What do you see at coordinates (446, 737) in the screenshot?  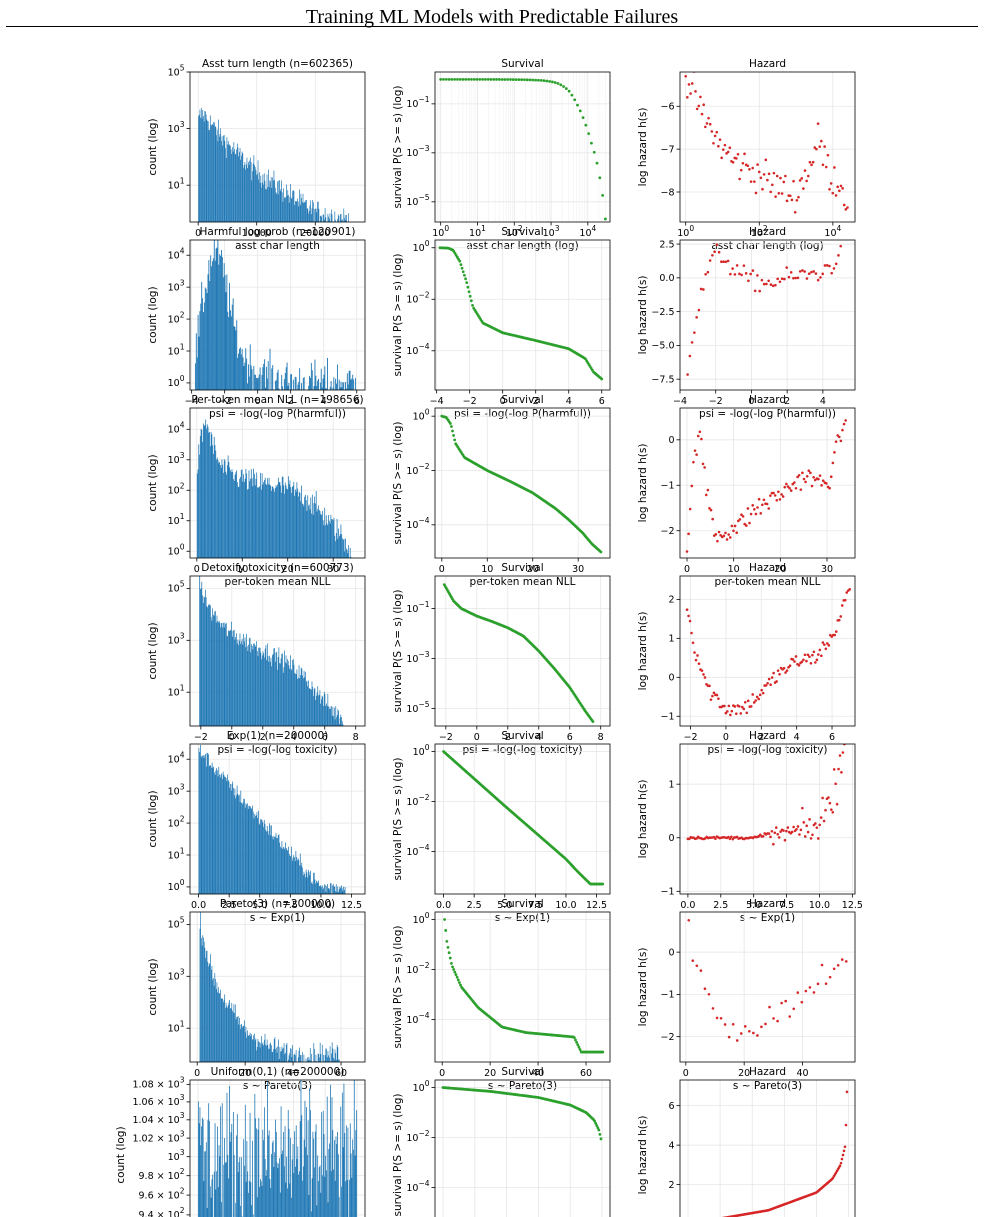 I see `x-tick-label: −2` at bounding box center [446, 737].